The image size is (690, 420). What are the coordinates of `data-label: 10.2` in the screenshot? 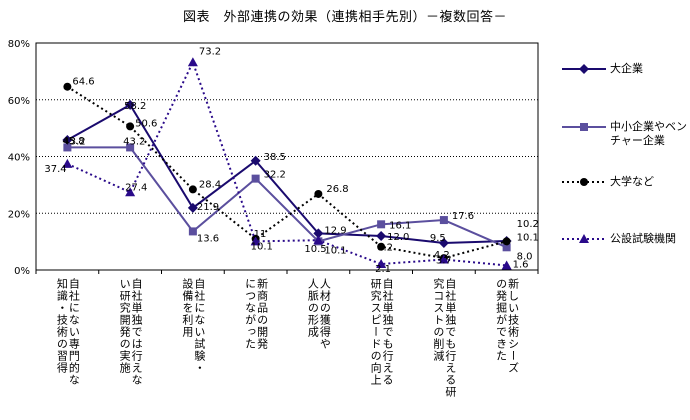 It's located at (528, 224).